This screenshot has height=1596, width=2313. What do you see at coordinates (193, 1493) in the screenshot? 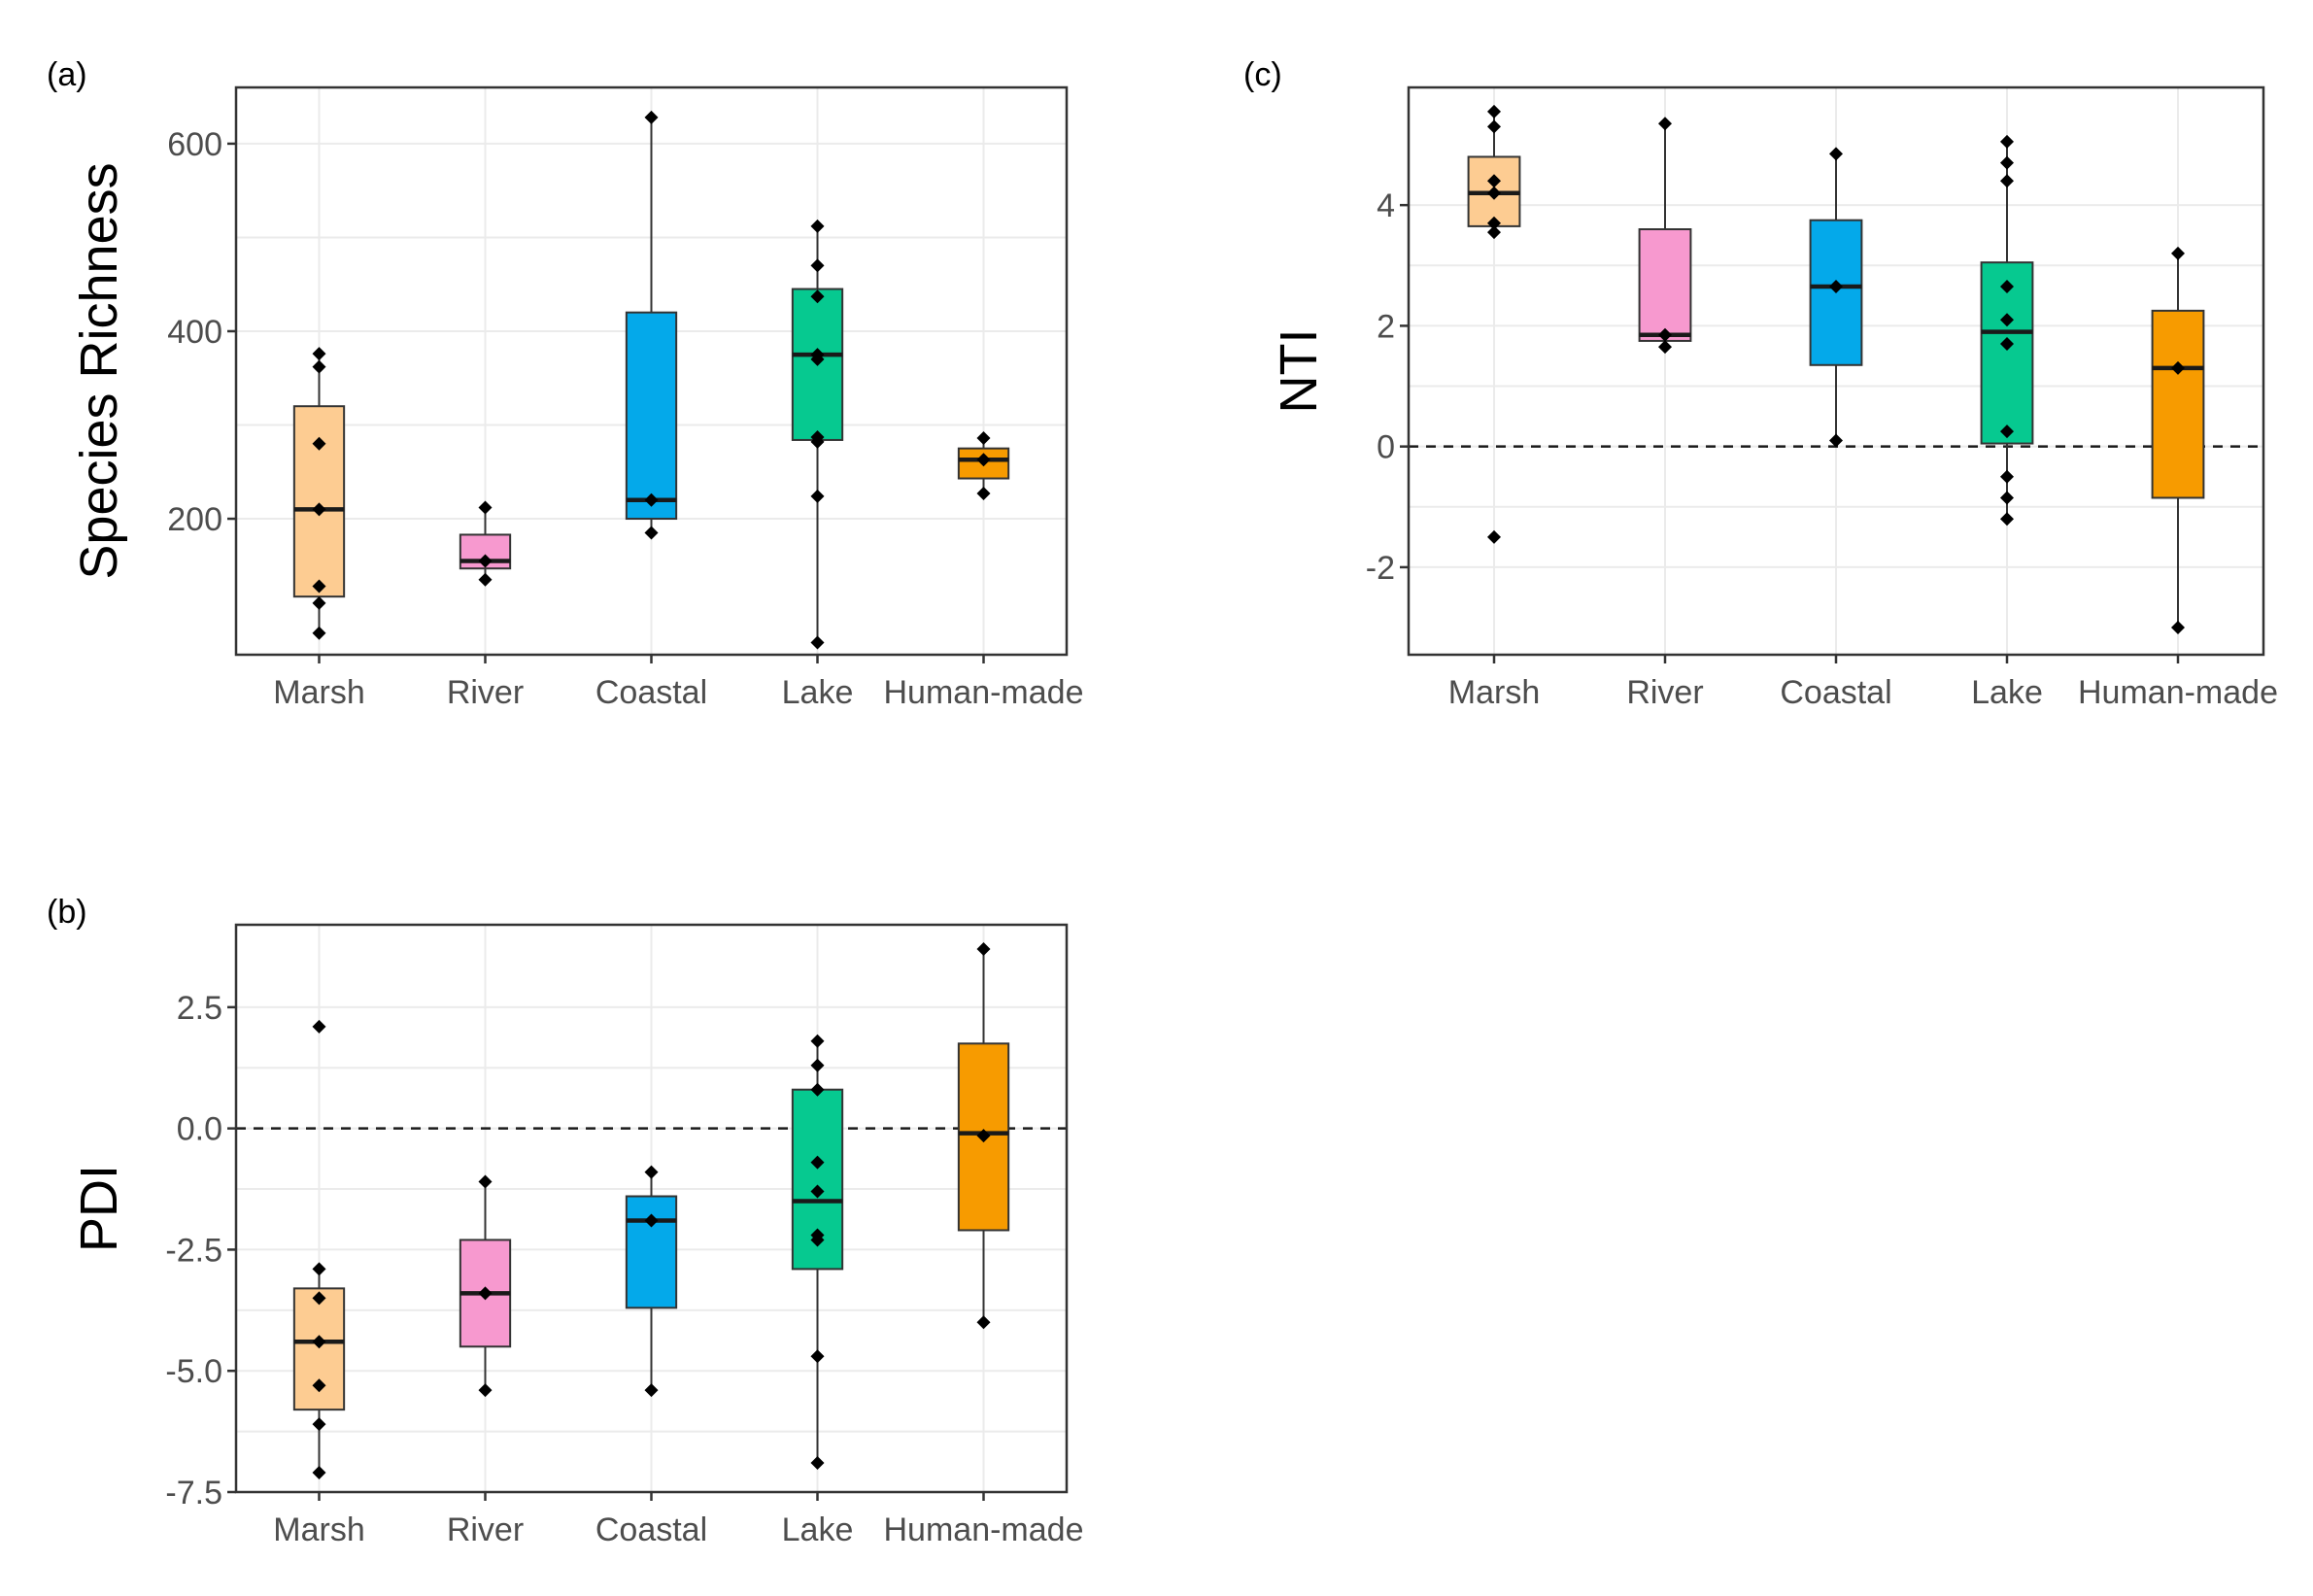
I see `y-tick-label: -7.5` at bounding box center [193, 1493].